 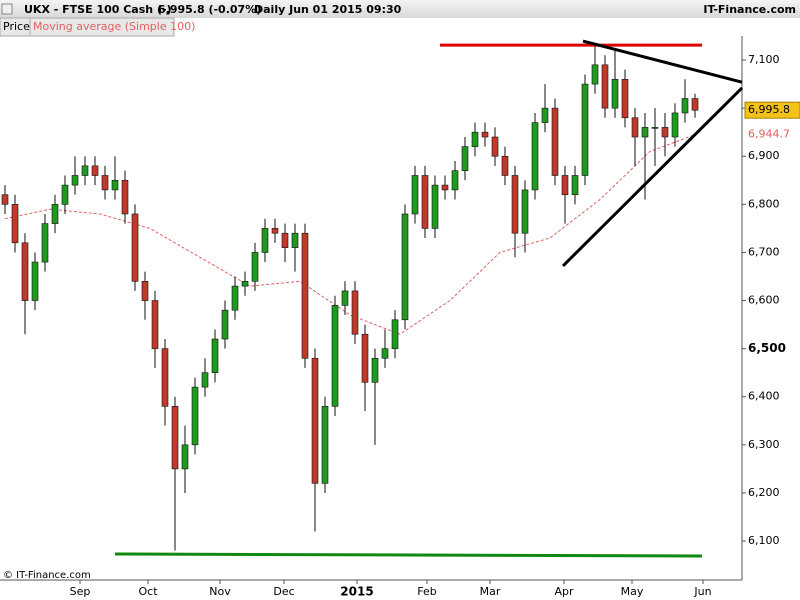 What do you see at coordinates (764, 59) in the screenshot?
I see `y-tick-label: 7,100` at bounding box center [764, 59].